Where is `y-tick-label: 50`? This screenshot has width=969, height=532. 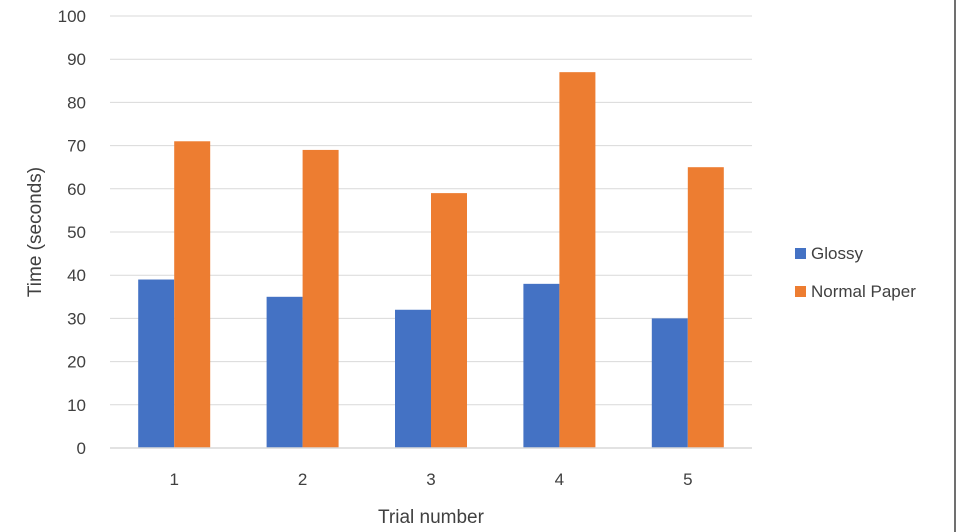
y-tick-label: 50 is located at coordinates (76, 232).